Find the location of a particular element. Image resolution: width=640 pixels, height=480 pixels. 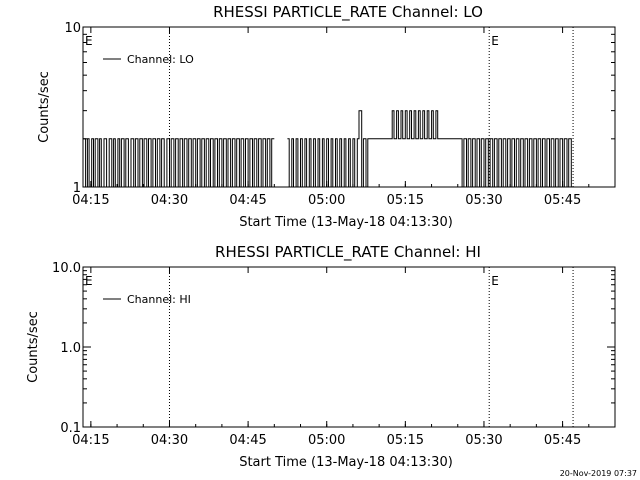

legend-label: Channel: HI is located at coordinates (159, 299).